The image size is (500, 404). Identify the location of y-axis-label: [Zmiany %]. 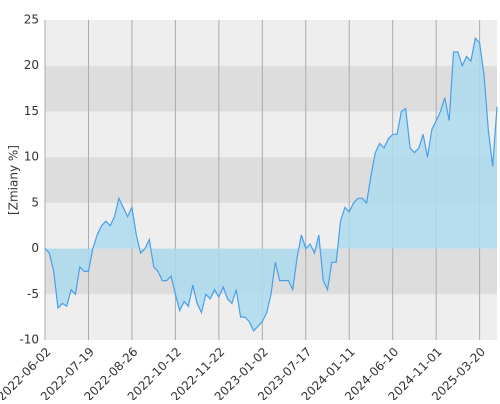
(14, 180).